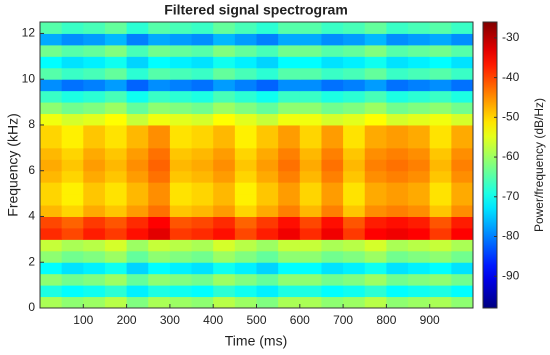  Describe the element at coordinates (386, 320) in the screenshot. I see `x-tick-label: 800` at that location.